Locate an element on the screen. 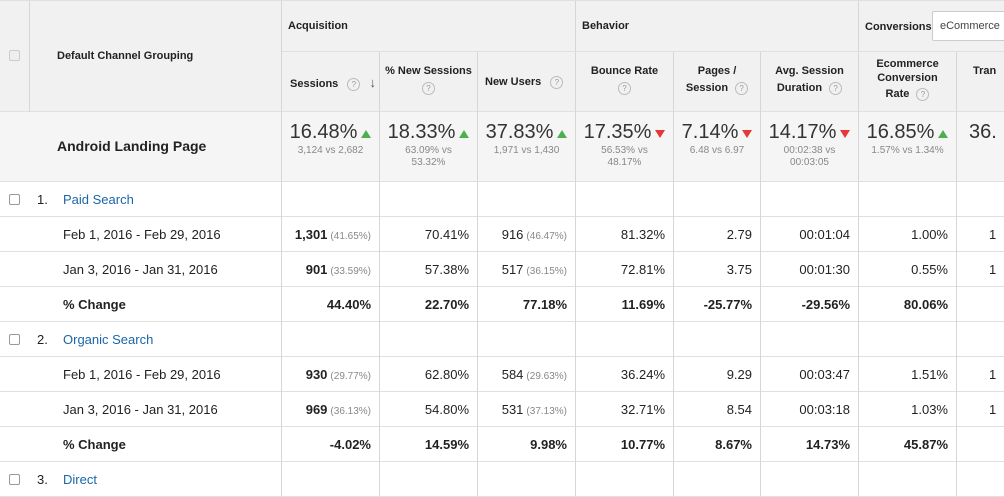 Image resolution: width=1004 pixels, height=497 pixels. change-cell: 11.69% is located at coordinates (643, 304).